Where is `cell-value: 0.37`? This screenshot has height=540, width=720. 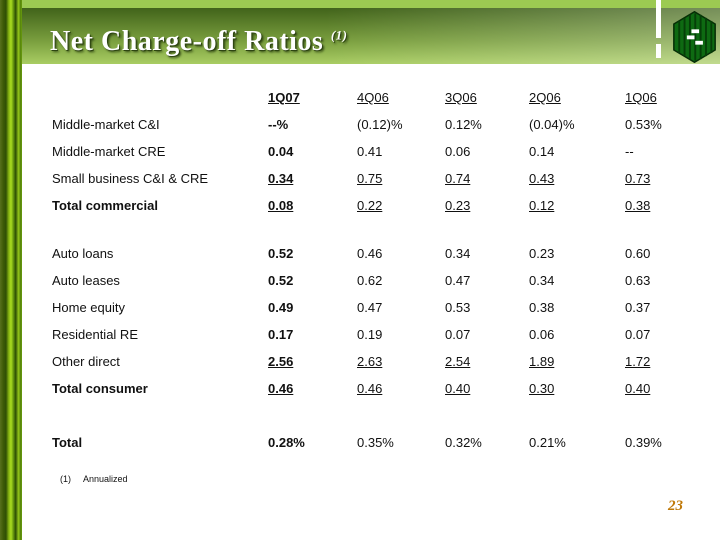 cell-value: 0.37 is located at coordinates (638, 307).